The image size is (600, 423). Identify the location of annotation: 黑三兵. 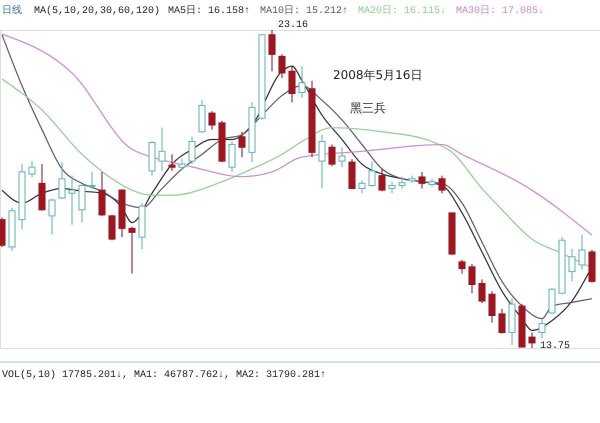
(368, 108).